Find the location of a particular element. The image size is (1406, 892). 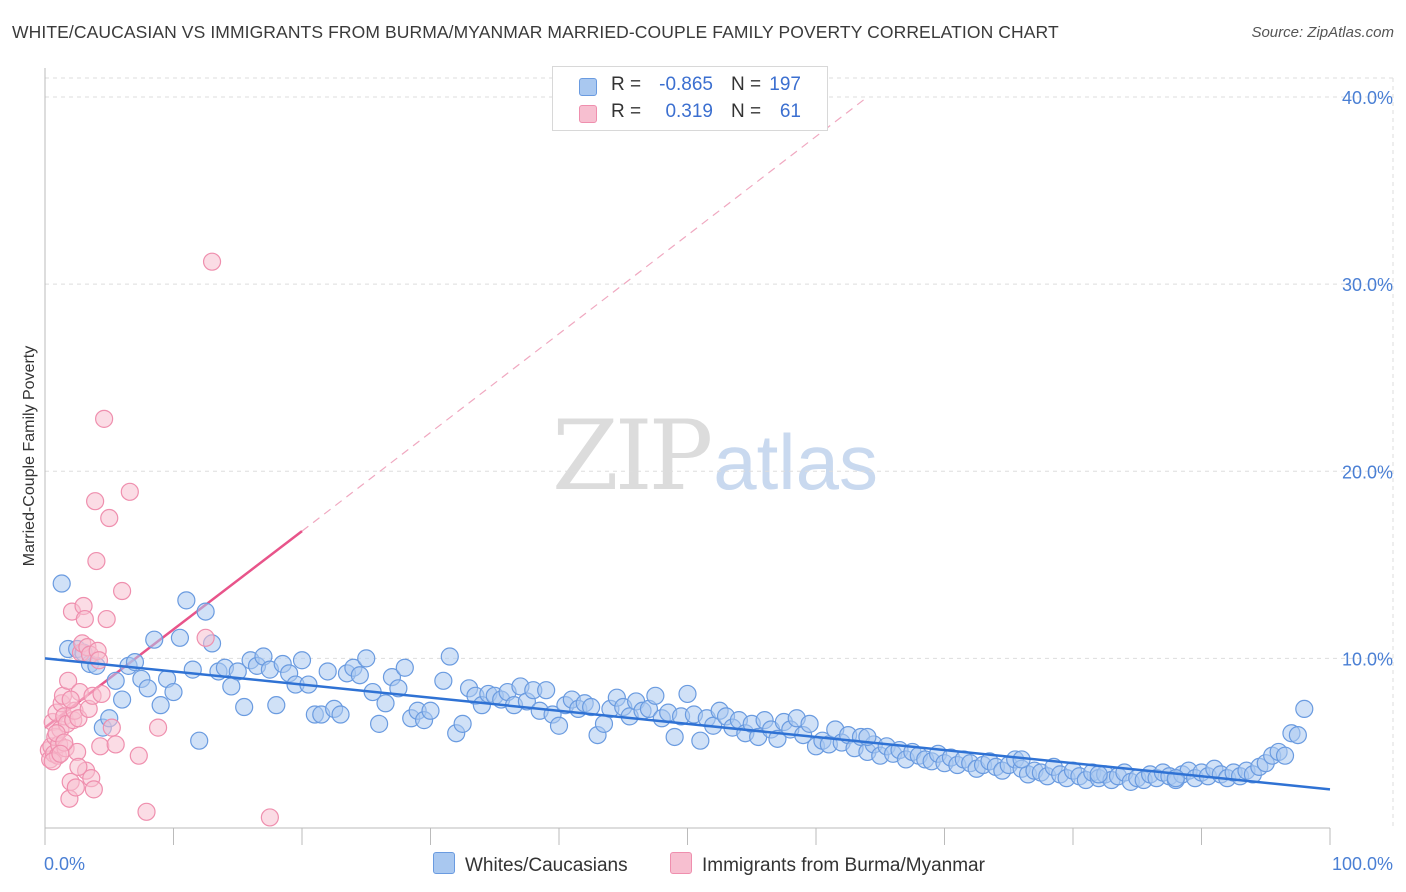

legend-n-value: 197 is located at coordinates (785, 84).